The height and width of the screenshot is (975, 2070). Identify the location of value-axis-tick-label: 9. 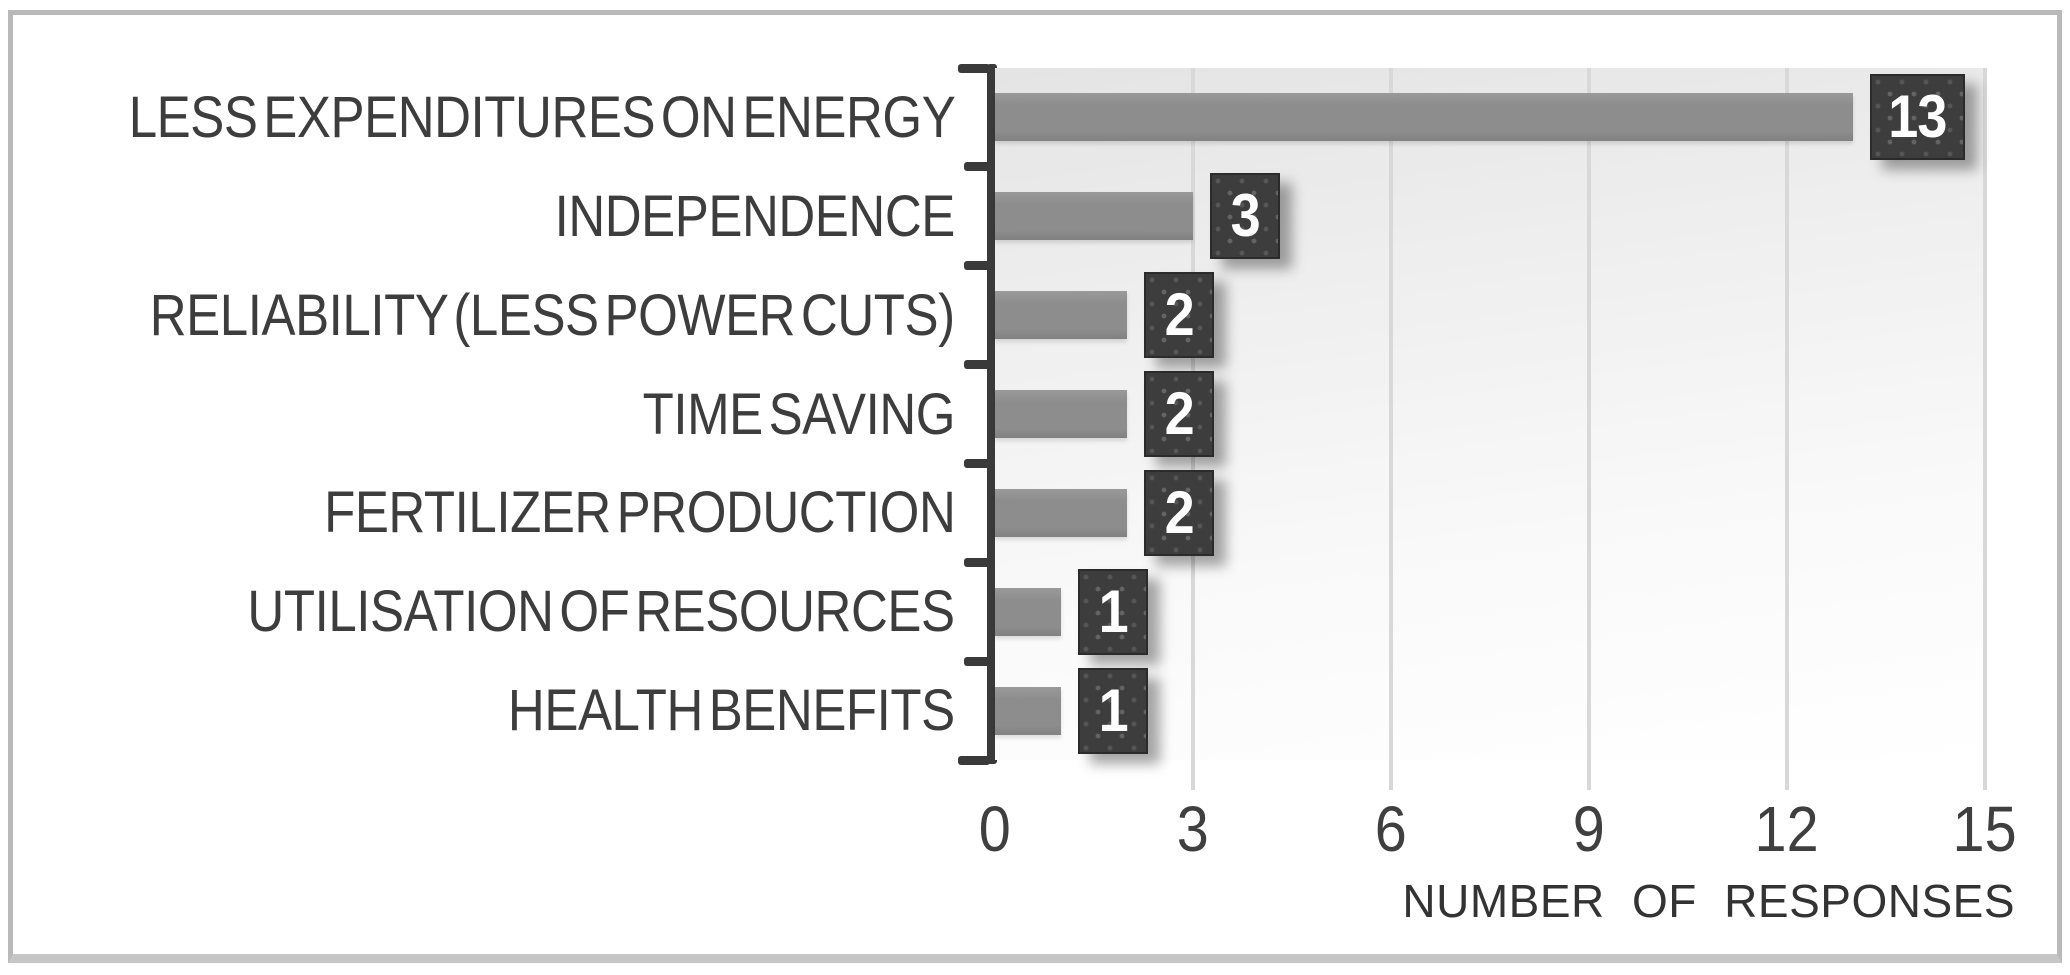
(1589, 829).